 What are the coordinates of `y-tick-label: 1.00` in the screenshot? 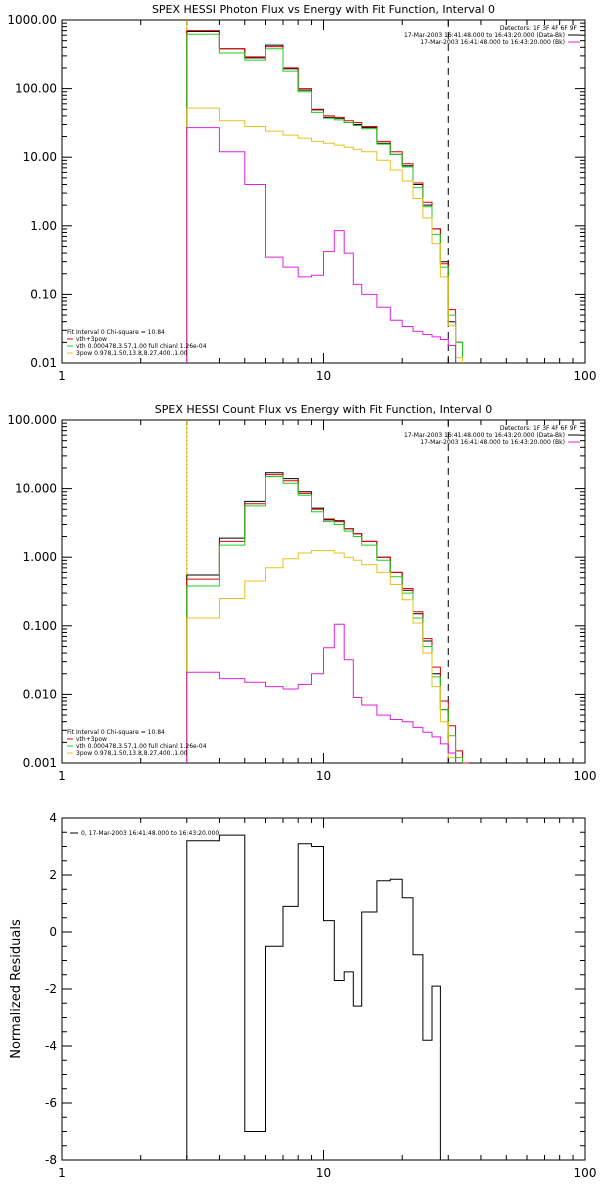 It's located at (43, 226).